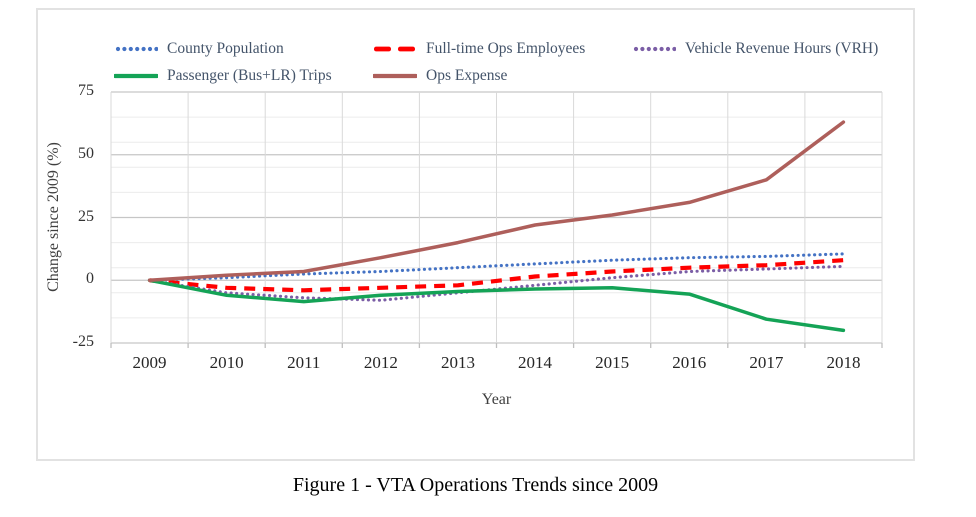 This screenshot has height=517, width=976. I want to click on x-tick-label: 2017, so click(766, 362).